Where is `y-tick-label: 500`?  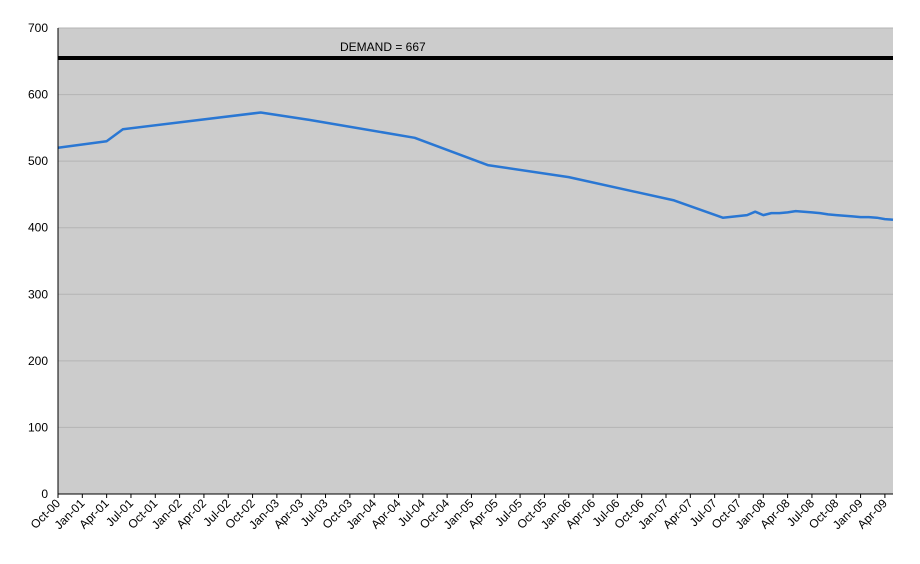
y-tick-label: 500 is located at coordinates (38, 161).